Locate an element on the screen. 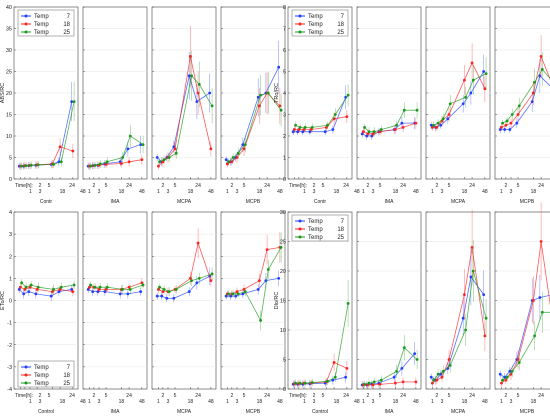 The width and height of the screenshot is (550, 419). x-tick-label: 18 is located at coordinates (396, 402).